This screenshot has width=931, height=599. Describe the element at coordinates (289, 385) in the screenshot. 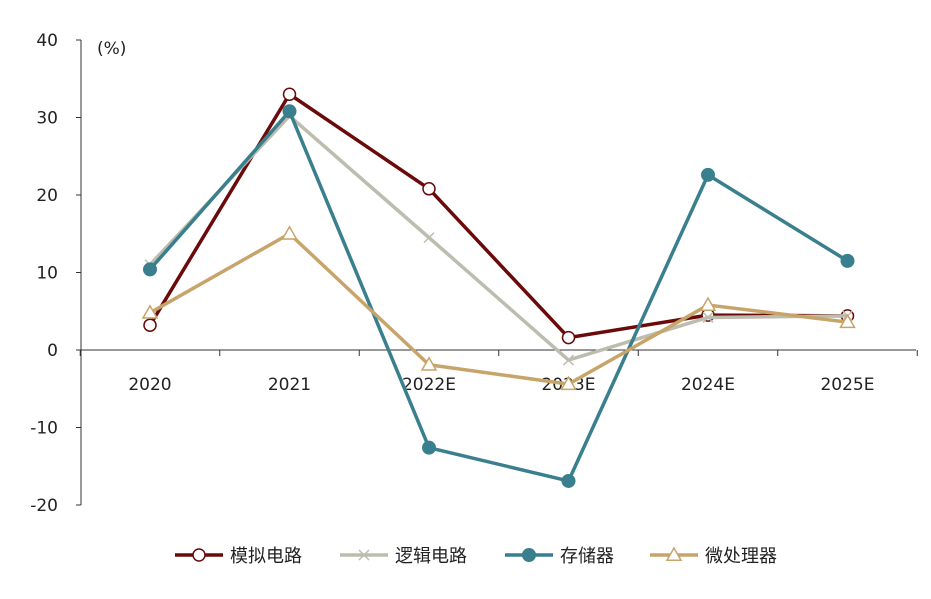

I see `x-tick-label: 2021` at that location.